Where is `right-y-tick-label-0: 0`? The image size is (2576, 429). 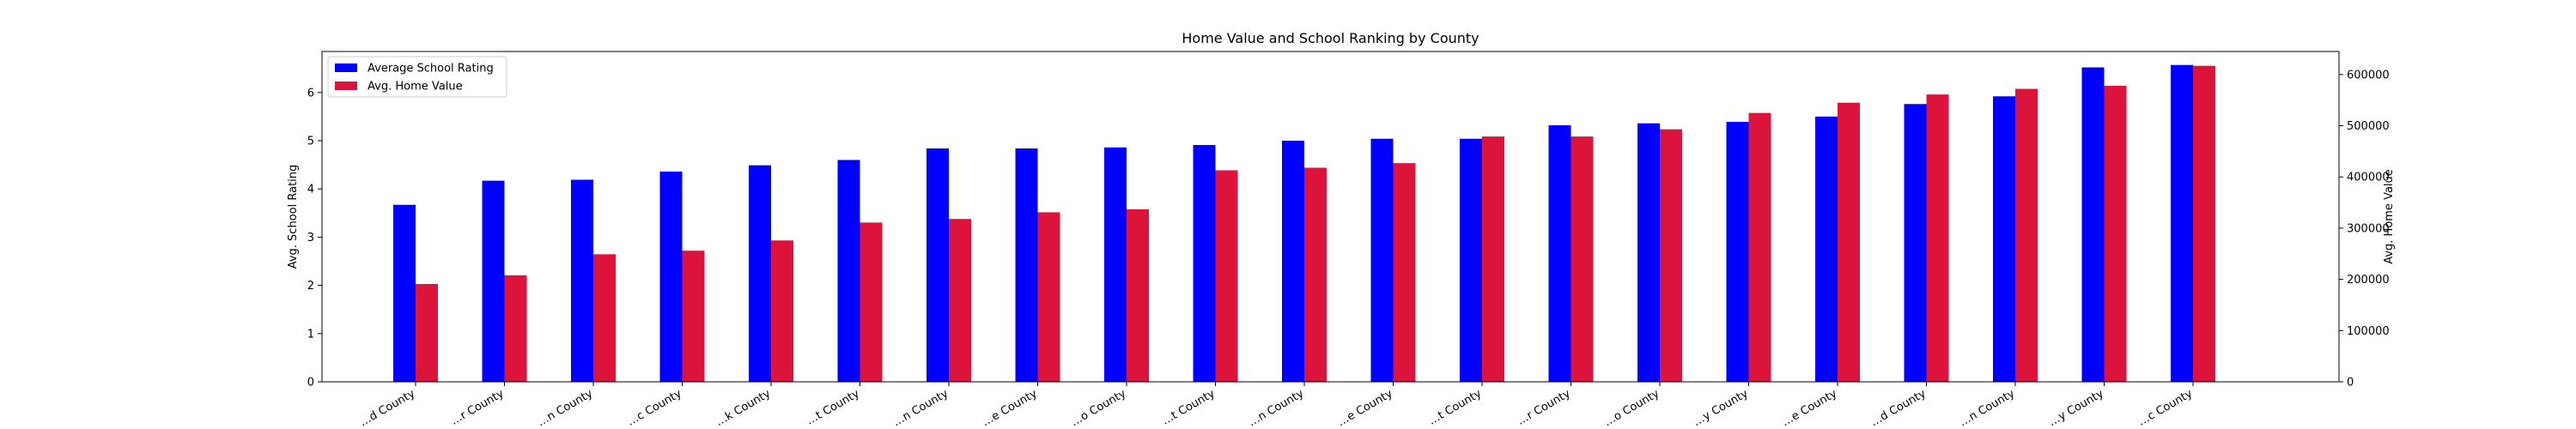
right-y-tick-label-0: 0 is located at coordinates (2350, 383).